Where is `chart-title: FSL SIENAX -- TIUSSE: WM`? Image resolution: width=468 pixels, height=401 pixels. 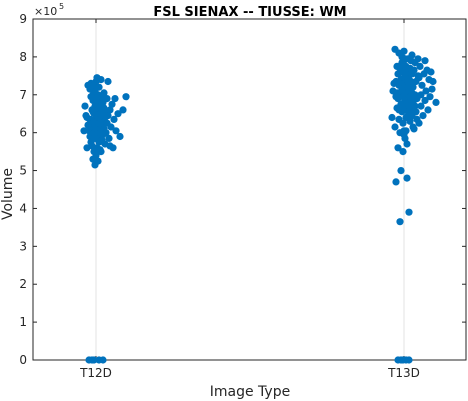 chart-title: FSL SIENAX -- TIUSSE: WM is located at coordinates (249, 12).